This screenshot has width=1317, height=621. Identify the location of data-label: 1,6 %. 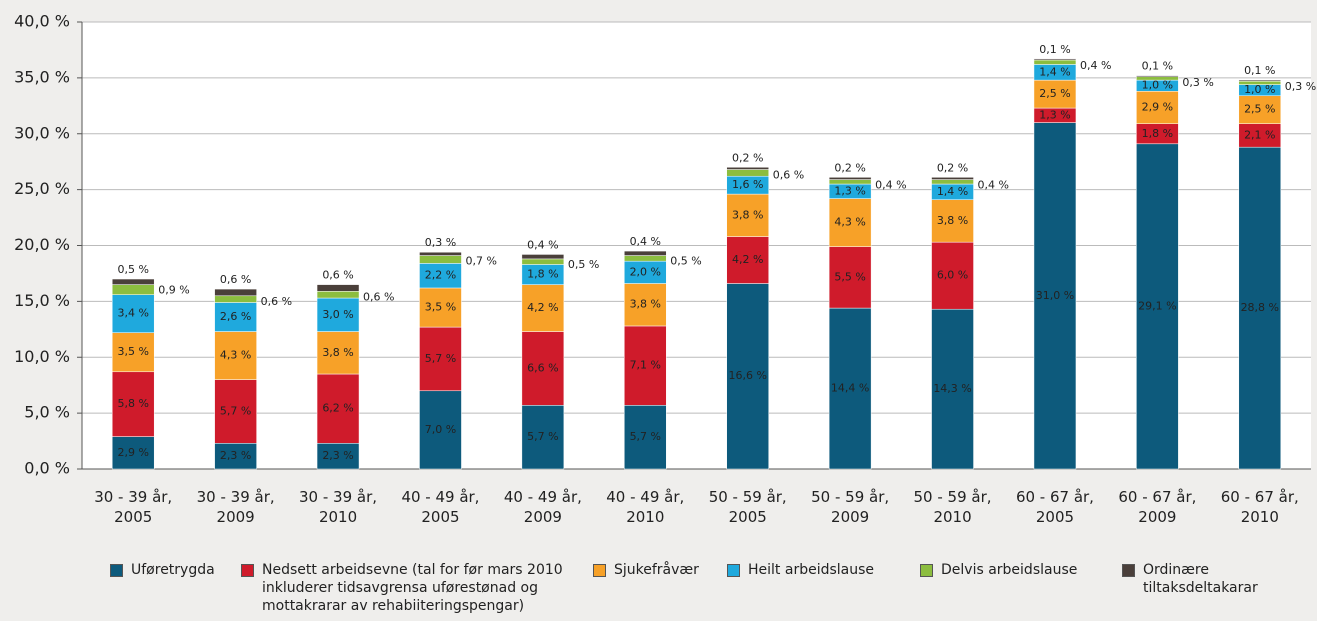
(747, 184).